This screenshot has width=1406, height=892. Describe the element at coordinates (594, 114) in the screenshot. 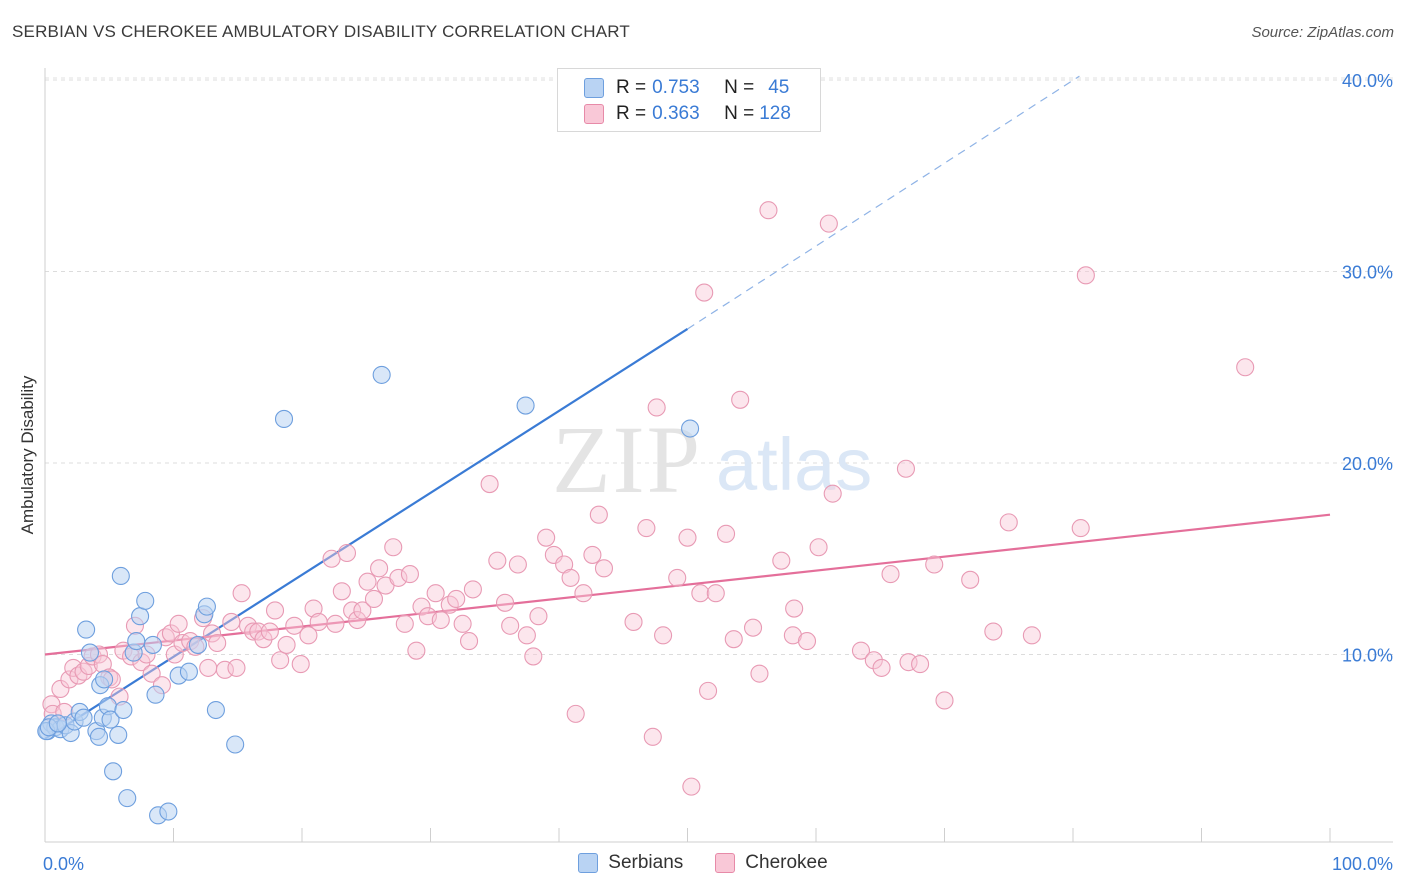

I see `legend-swatch-cherokee` at that location.